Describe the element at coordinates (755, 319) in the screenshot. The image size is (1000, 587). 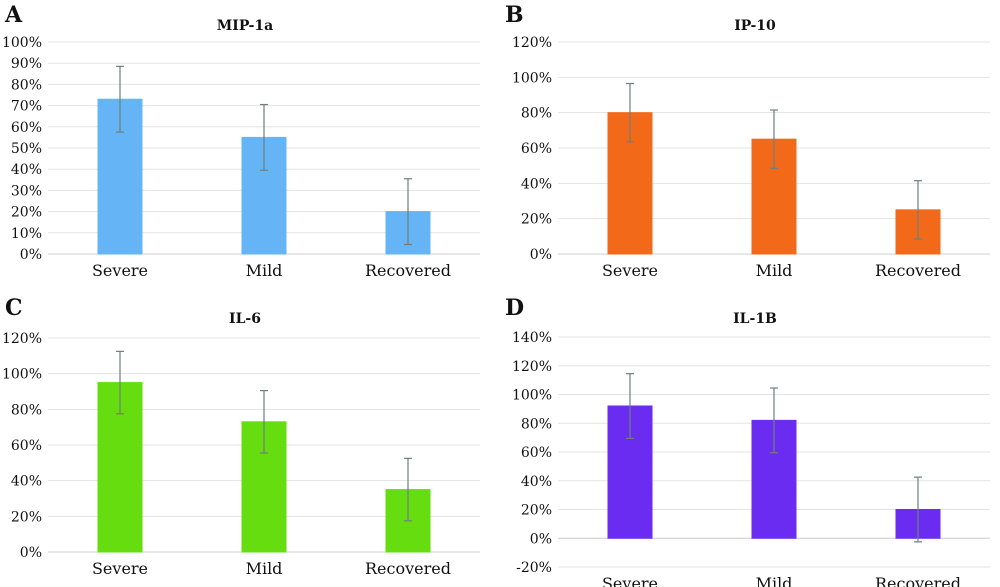
I see `chart-title: IL-1B` at that location.